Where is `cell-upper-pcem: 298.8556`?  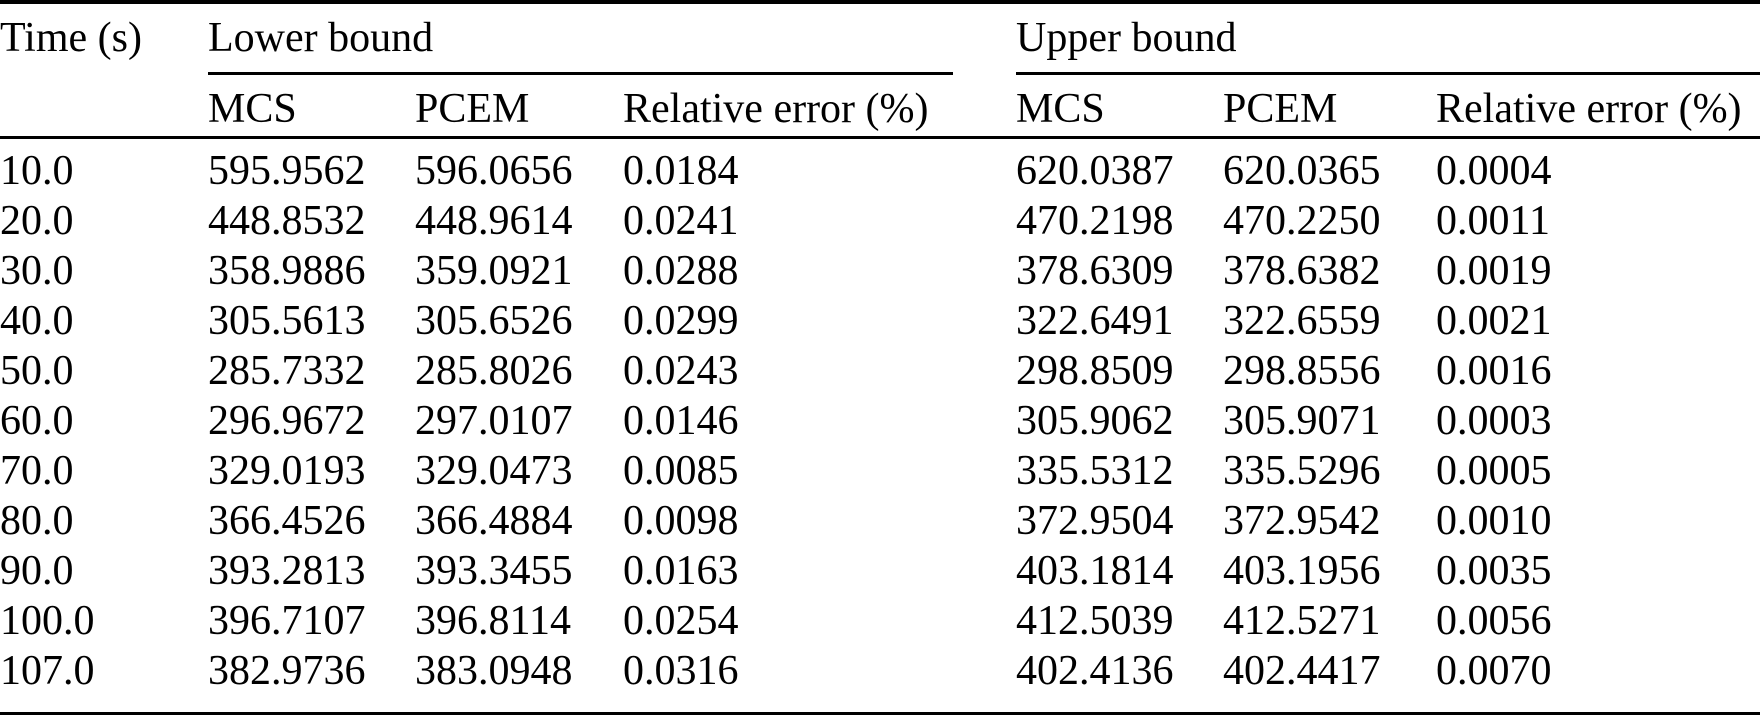
cell-upper-pcem: 298.8556 is located at coordinates (1302, 371).